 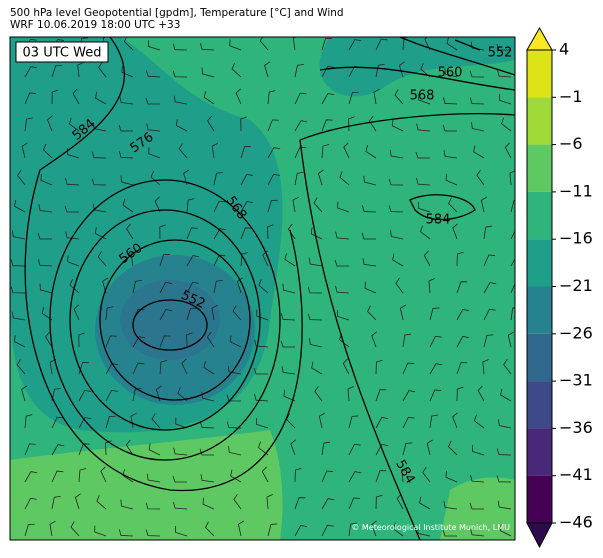 I want to click on colorbar-tick-label: −1, so click(x=571, y=96).